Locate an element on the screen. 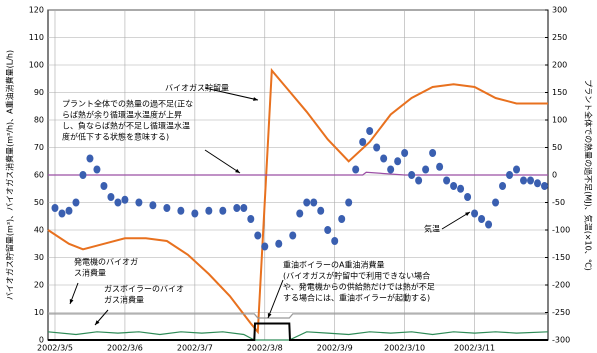 This screenshot has width=597, height=353. annotation: 度が低下する状態を意味する) is located at coordinates (115, 137).